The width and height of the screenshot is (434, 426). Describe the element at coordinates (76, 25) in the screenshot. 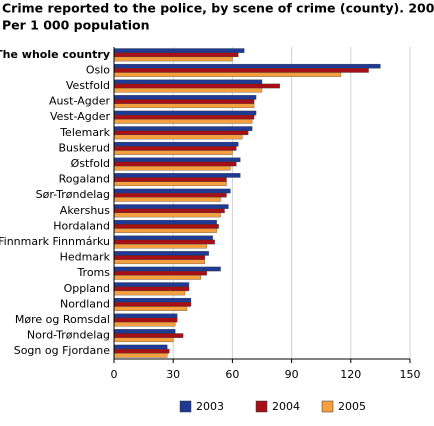

I see `chart-title: Per 1 000 population` at that location.